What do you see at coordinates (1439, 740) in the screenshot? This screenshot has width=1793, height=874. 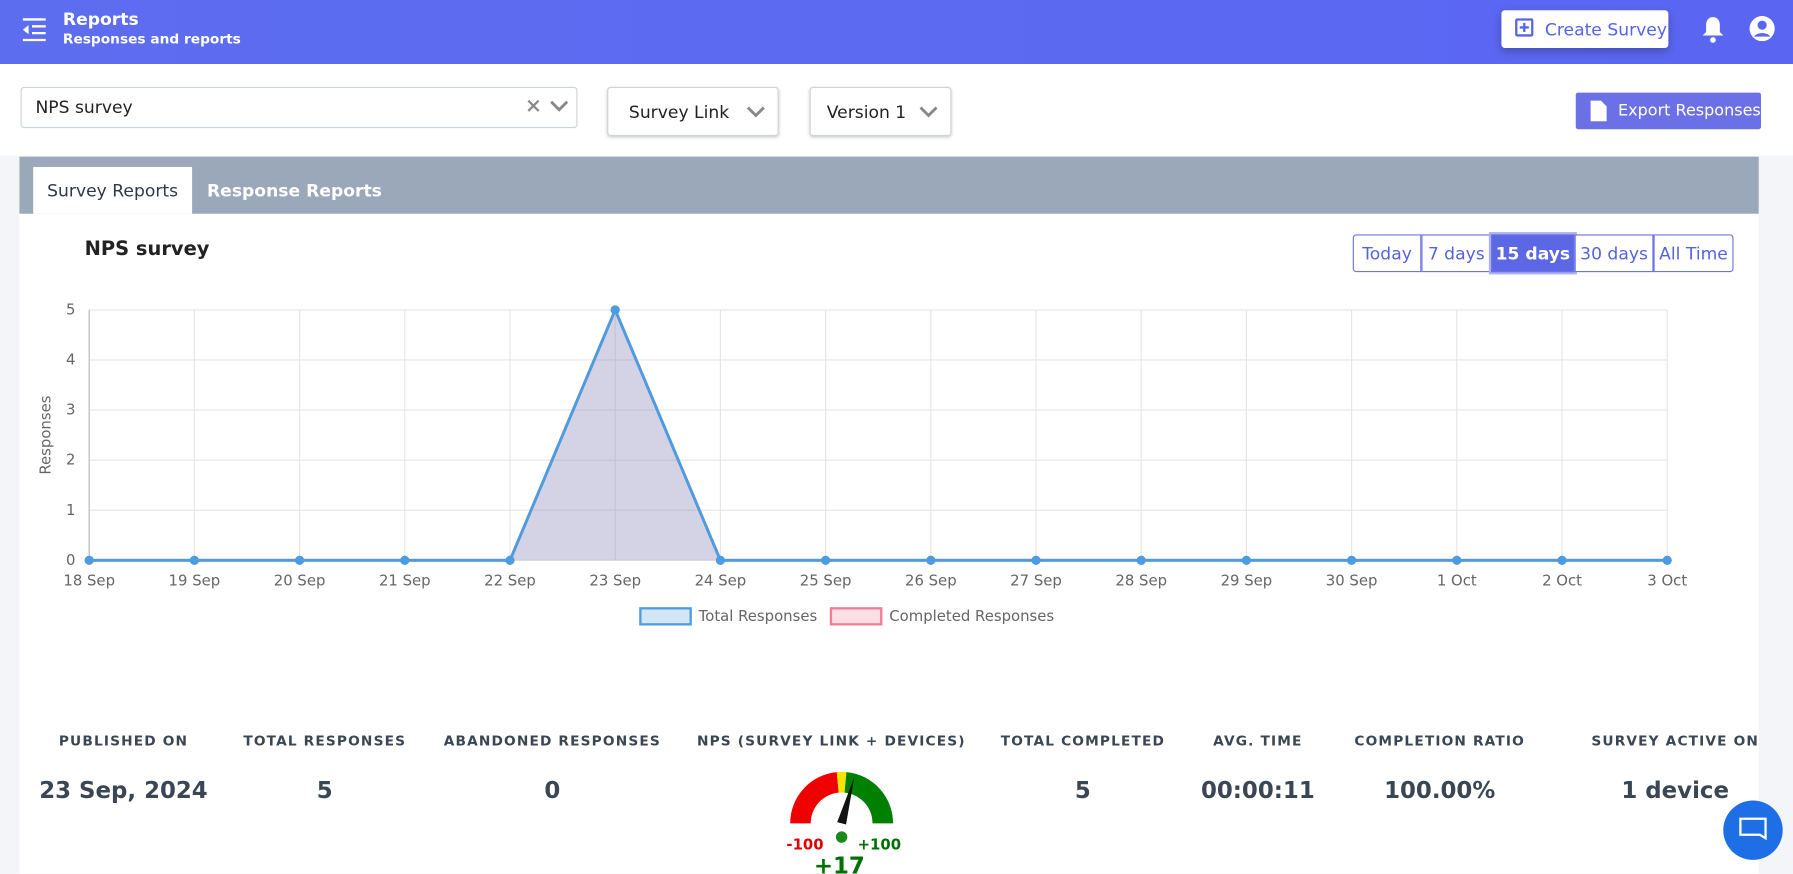 I see `stat-label: COMPLETION RATIO` at bounding box center [1439, 740].